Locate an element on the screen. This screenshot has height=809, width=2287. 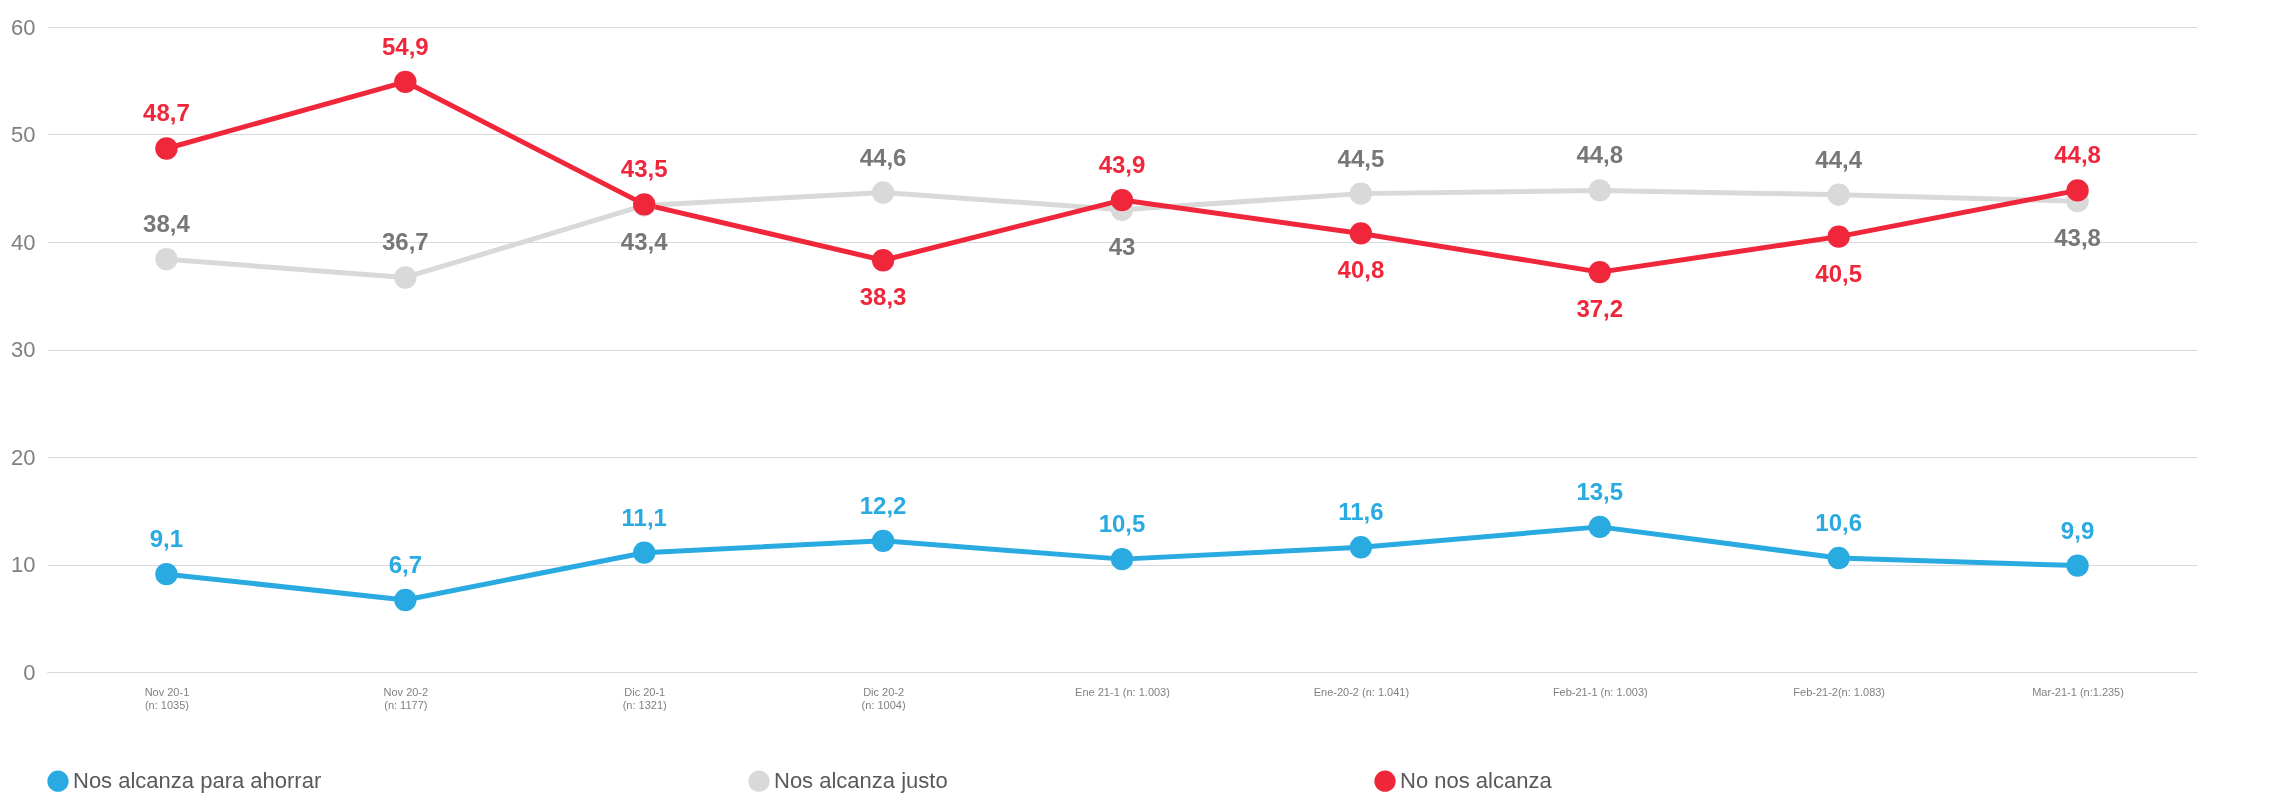
data-label: 43 is located at coordinates (1122, 246).